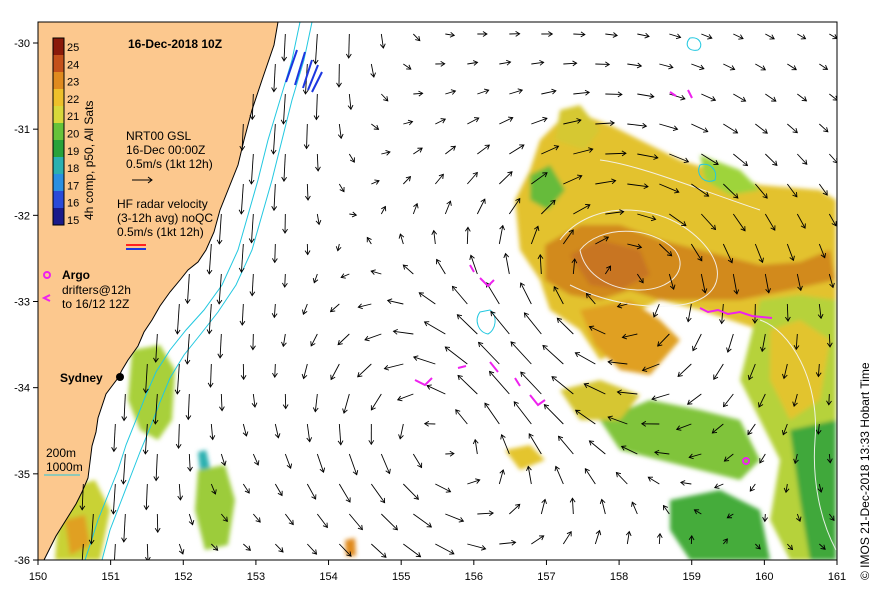  What do you see at coordinates (638, 258) in the screenshot?
I see `gsl-contour` at bounding box center [638, 258].